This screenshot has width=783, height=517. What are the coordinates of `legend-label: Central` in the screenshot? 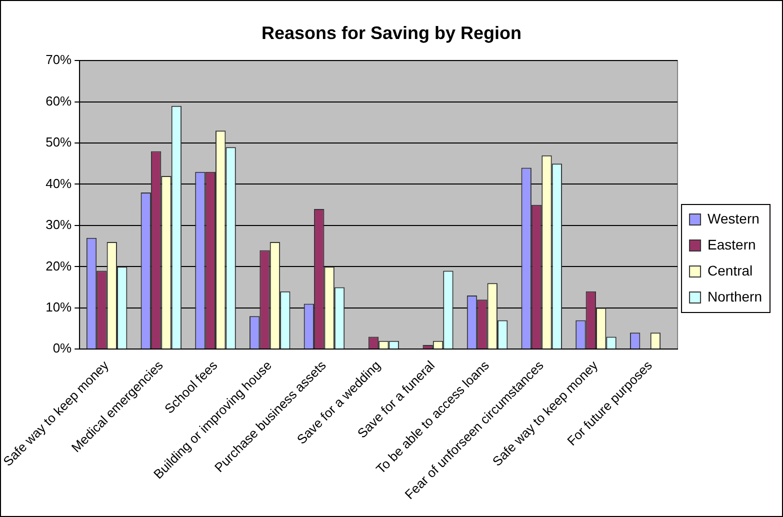 It's located at (730, 270).